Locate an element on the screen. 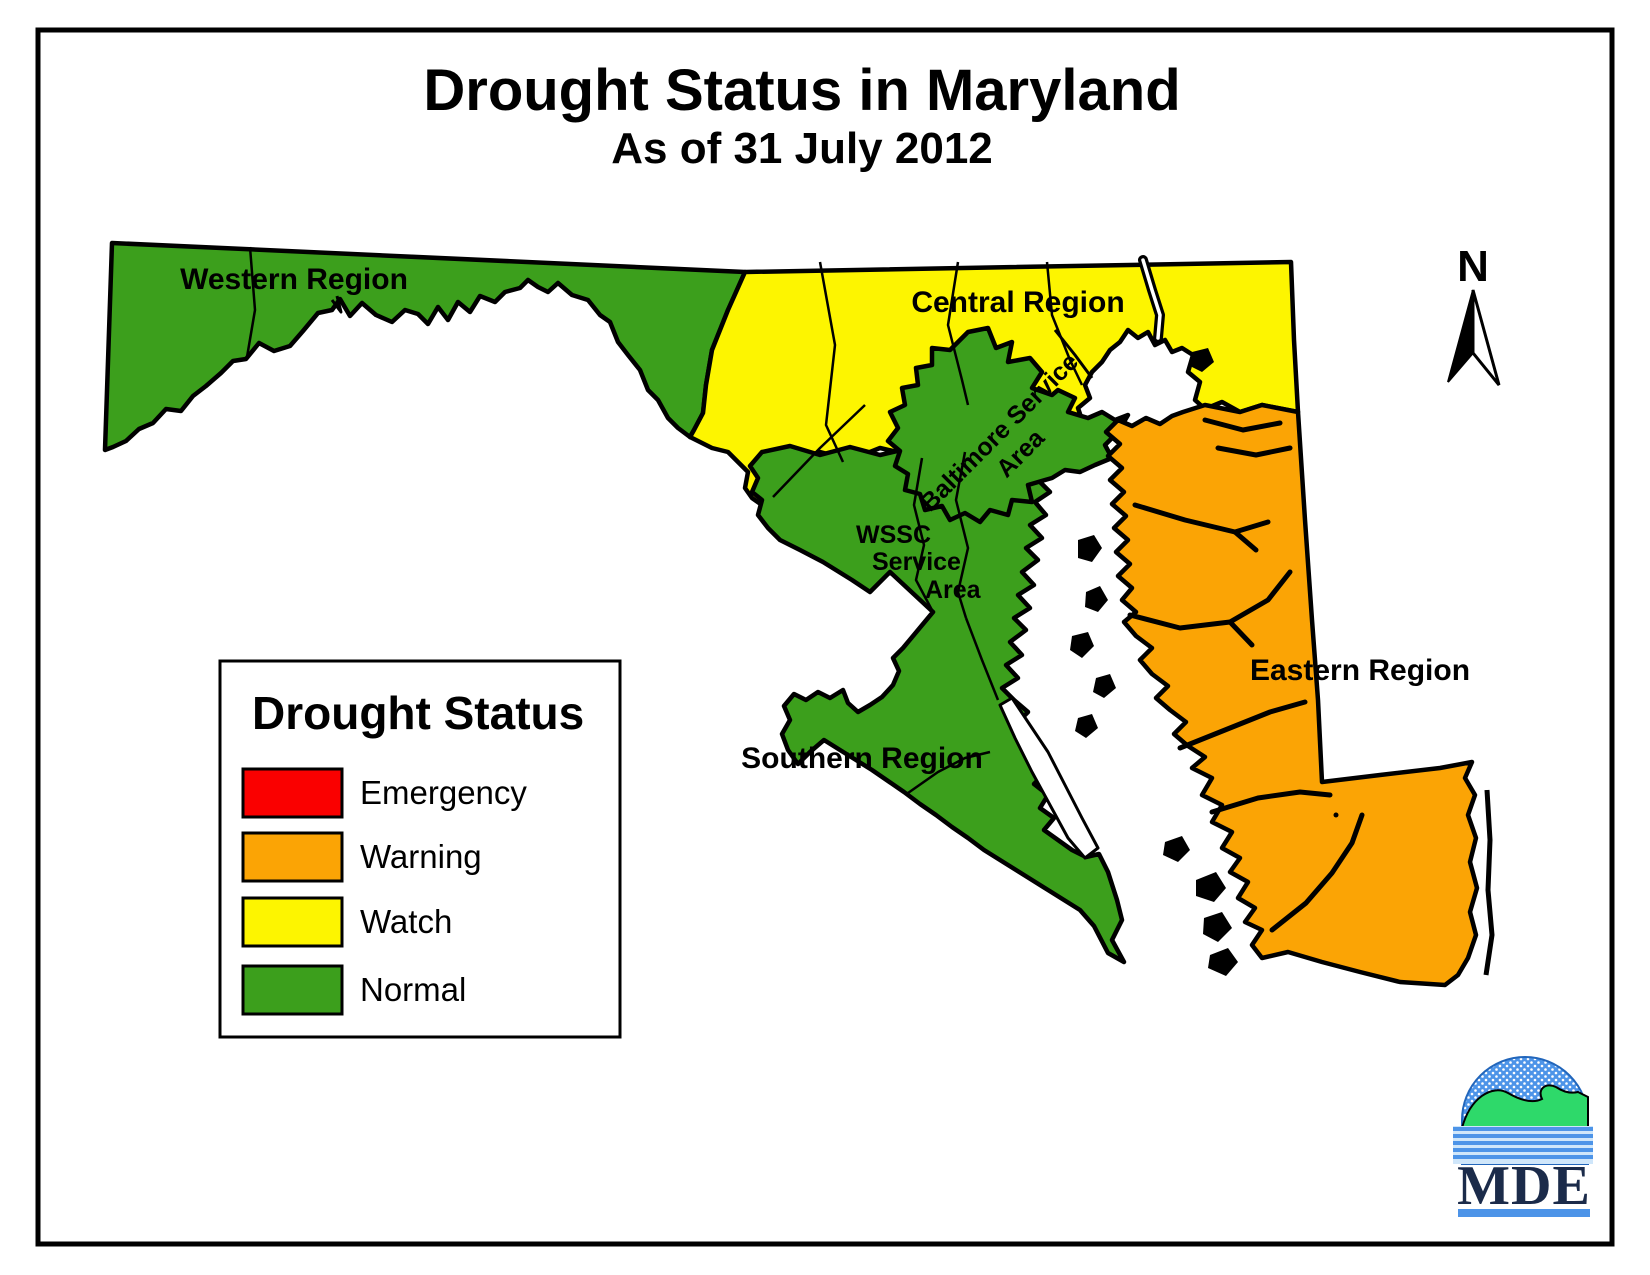 This screenshot has height=1275, width=1650. eastern-shore-rivers is located at coordinates (1246, 675).